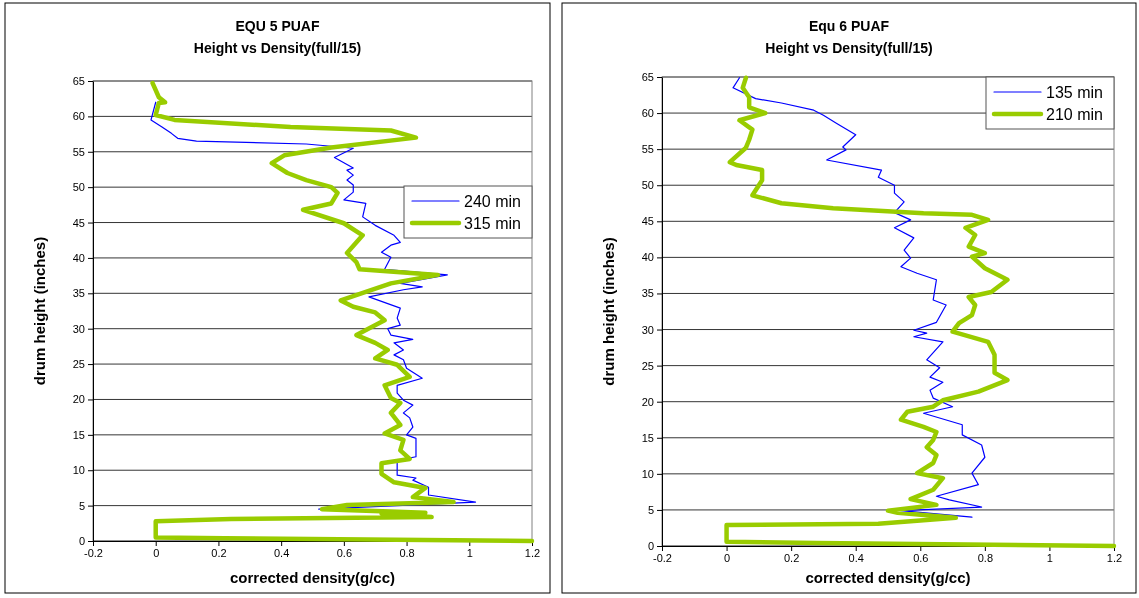 This screenshot has width=1139, height=598. I want to click on chart-title: Equ 6 PUAF Height vs Density(full/15), so click(849, 37).